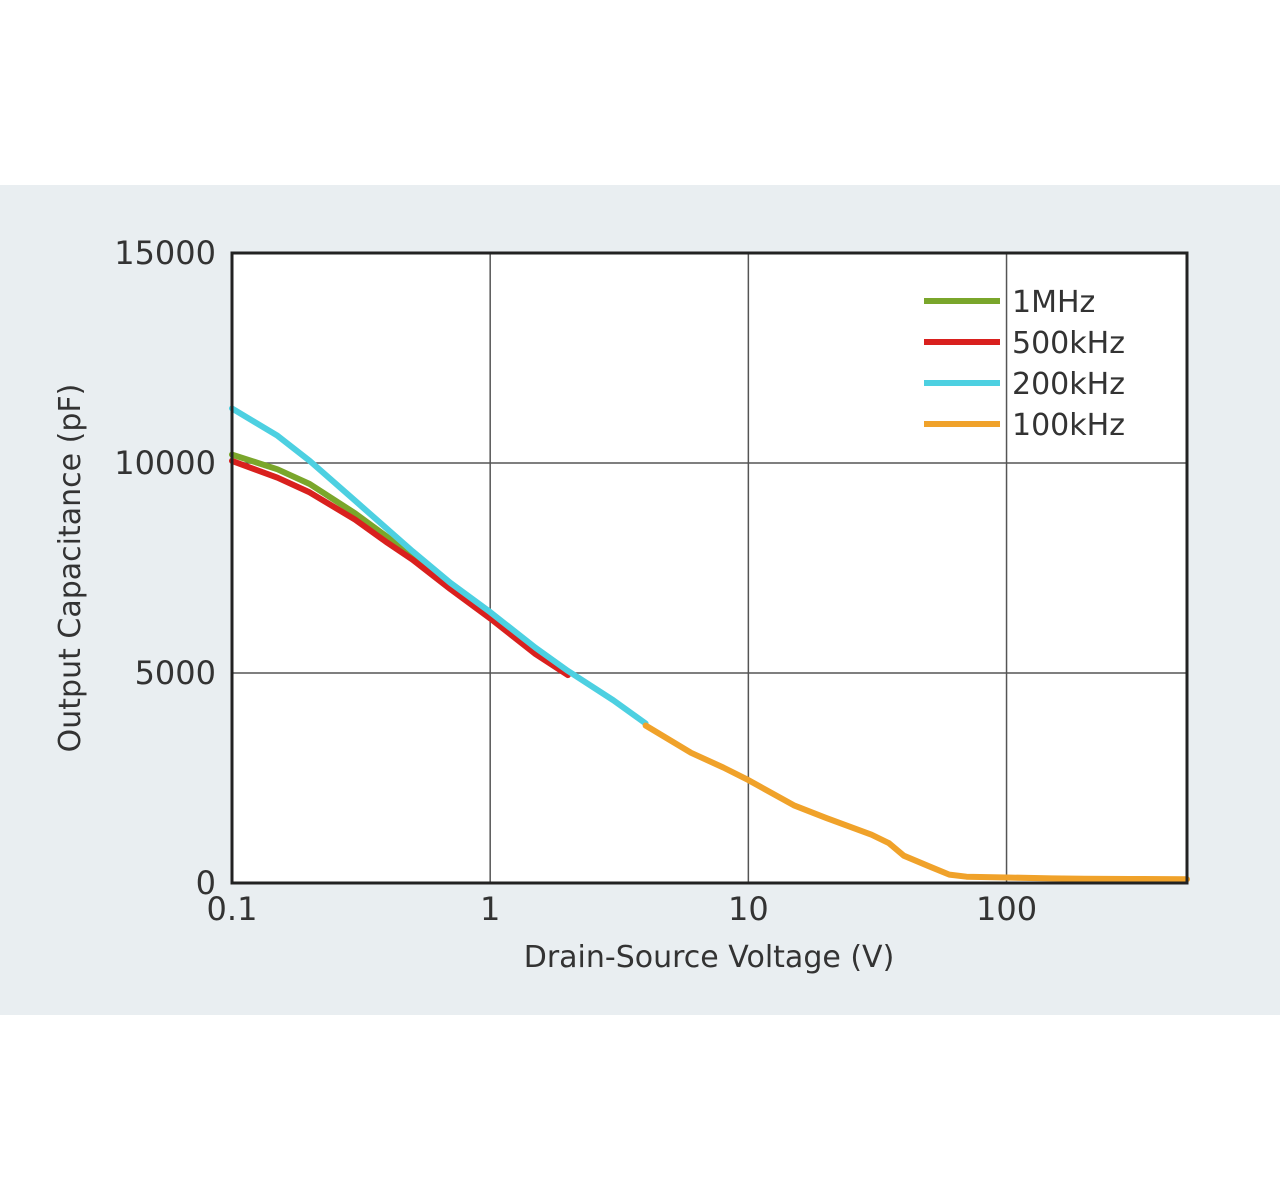 Image resolution: width=1280 pixels, height=1190 pixels. What do you see at coordinates (165, 253) in the screenshot?
I see `y-tick-label: 15000` at bounding box center [165, 253].